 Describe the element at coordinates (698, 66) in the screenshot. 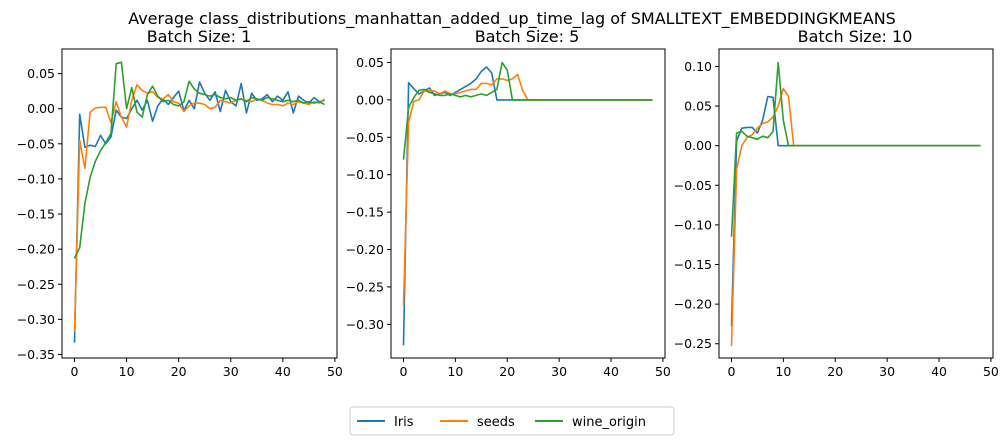

I see `y-tick-label: 0.10` at that location.